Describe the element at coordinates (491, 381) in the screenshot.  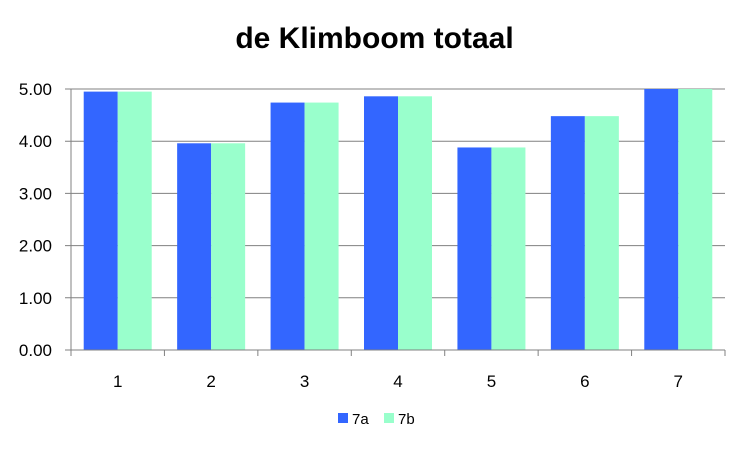
I see `x-tick-label: 5` at that location.